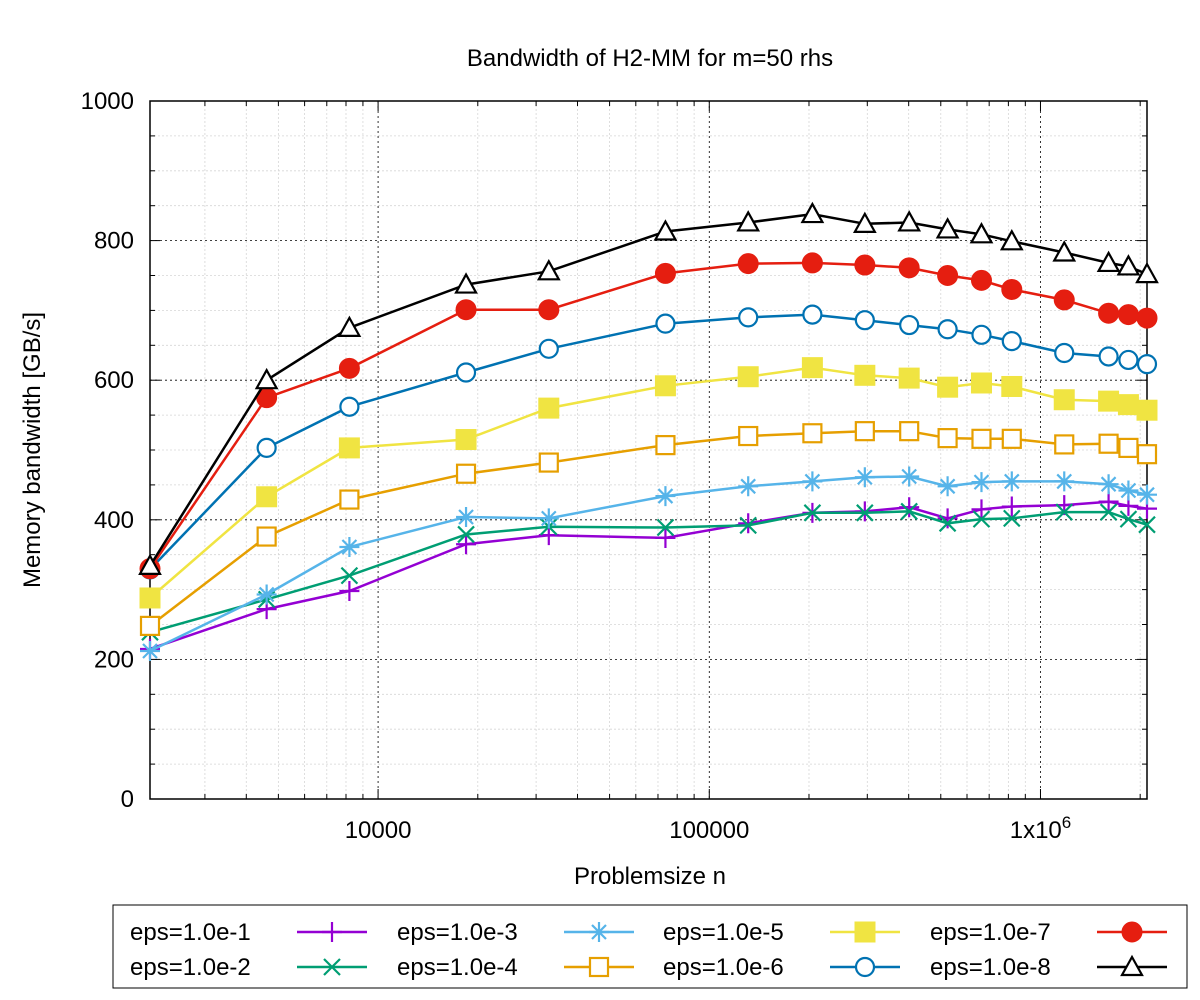  What do you see at coordinates (107, 101) in the screenshot?
I see `y-tick-label: 1000` at bounding box center [107, 101].